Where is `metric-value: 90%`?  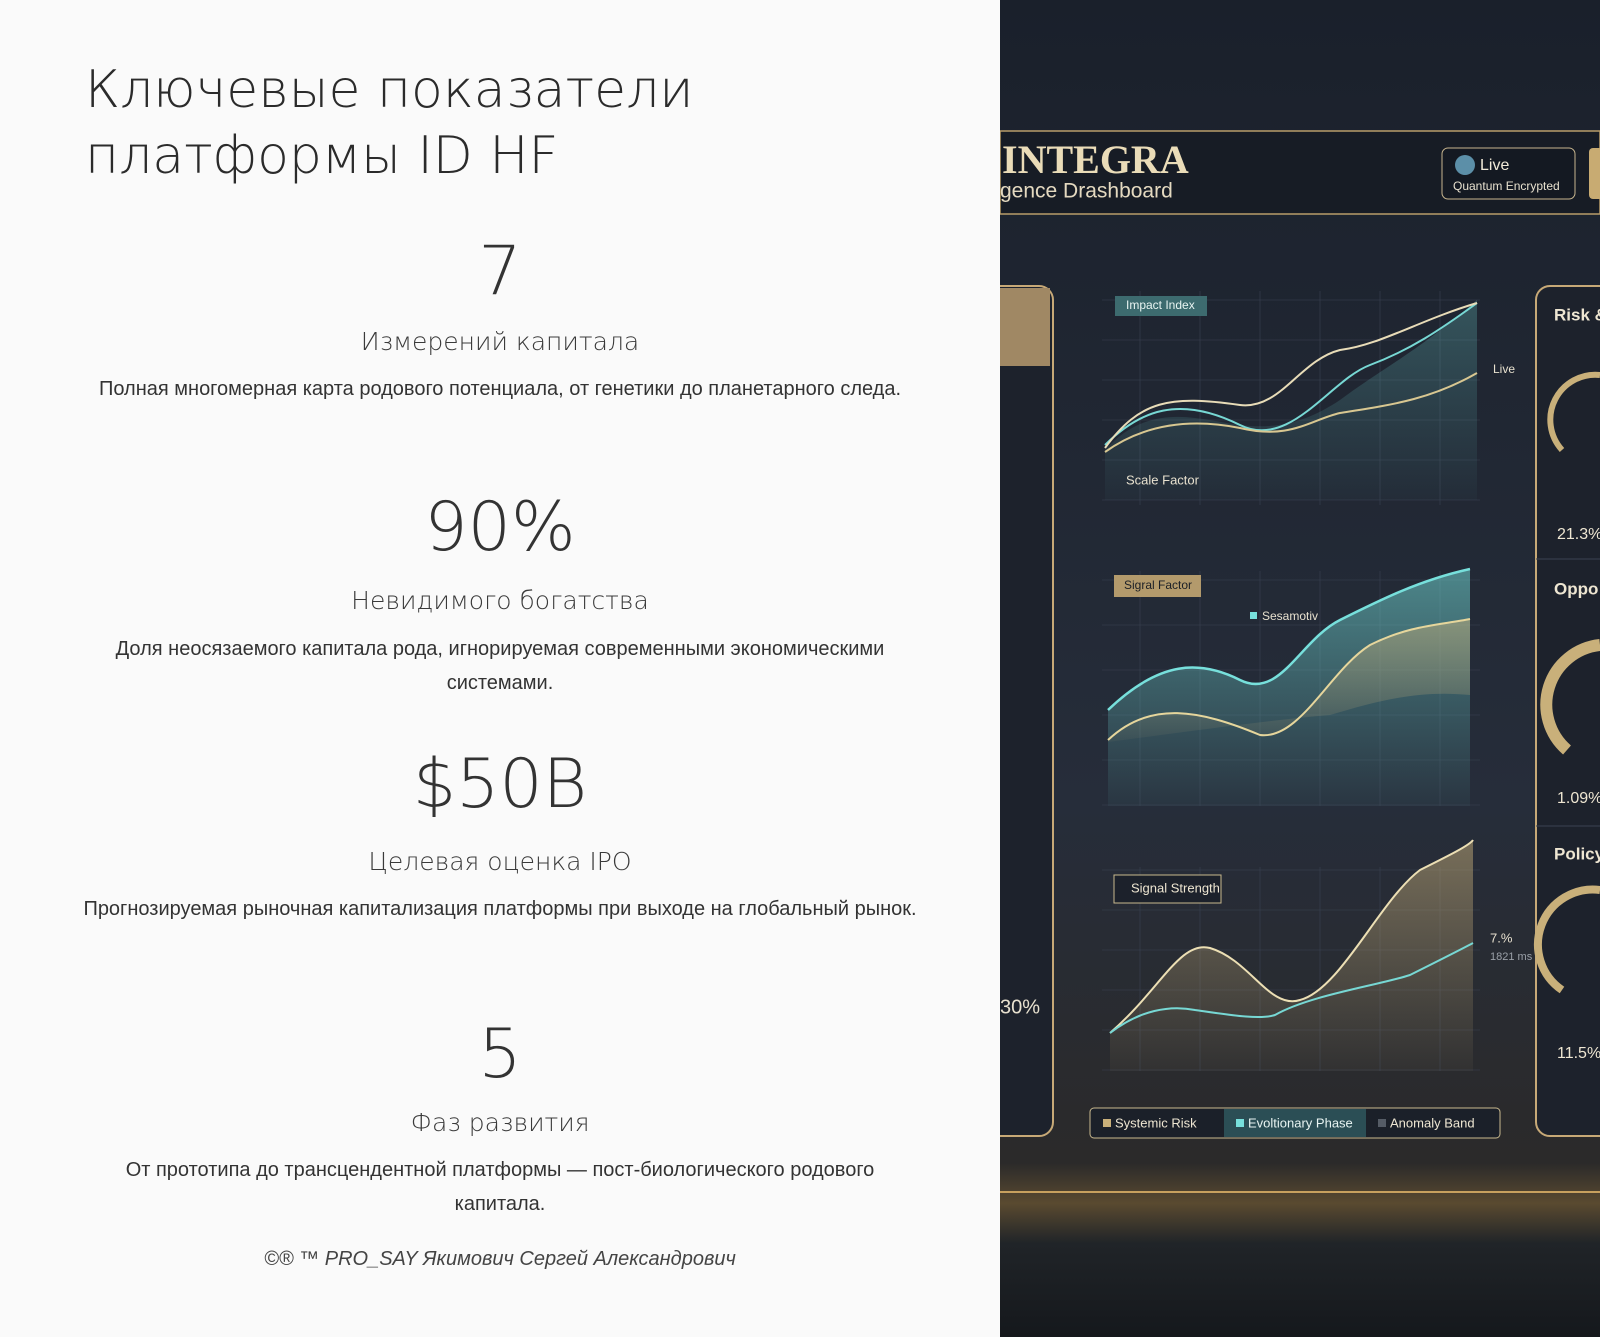 metric-value: 90% is located at coordinates (500, 527).